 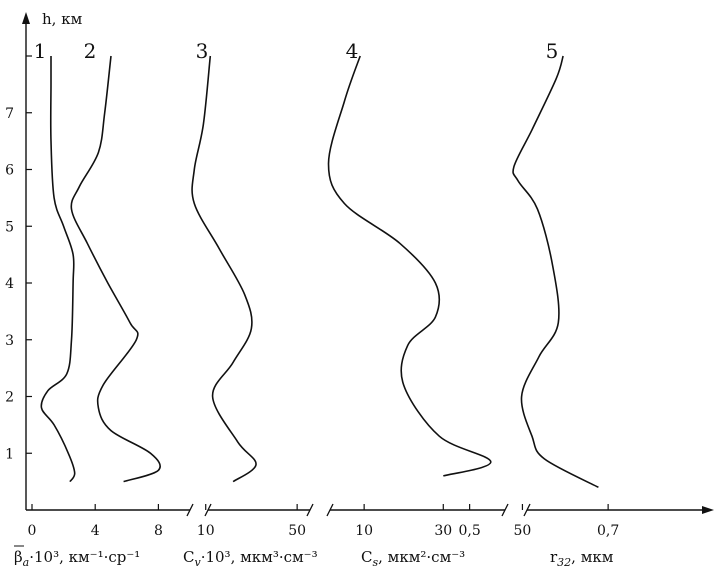 What do you see at coordinates (26, 18) in the screenshot?
I see `y-axis-arrow` at bounding box center [26, 18].